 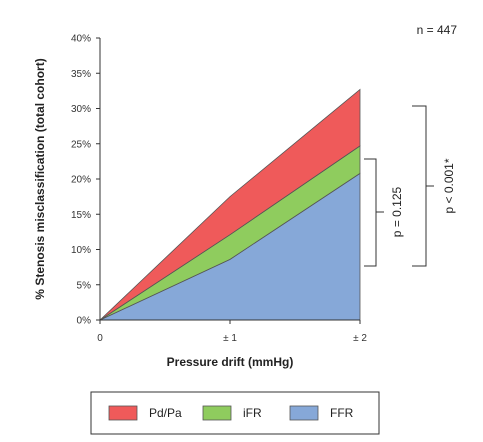 What do you see at coordinates (449, 185) in the screenshot?
I see `p-outer-annotation: p < 0.001*` at bounding box center [449, 185].